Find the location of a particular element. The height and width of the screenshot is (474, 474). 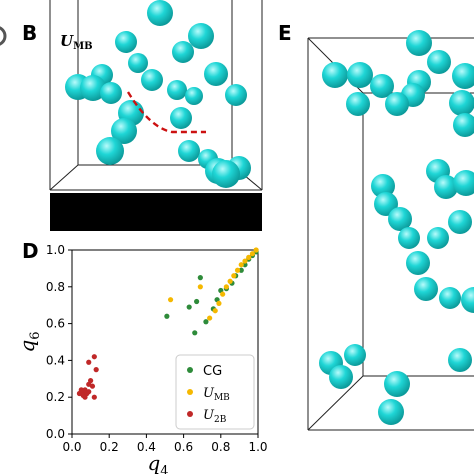

x-tick-label: 0.6 is located at coordinates (183, 447).